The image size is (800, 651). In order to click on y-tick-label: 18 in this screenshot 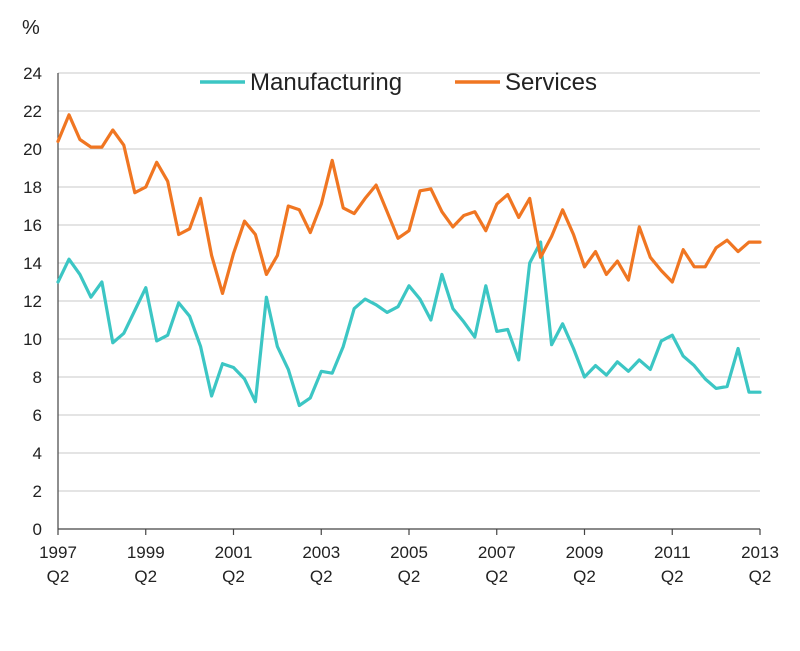, I will do `click(32, 187)`.